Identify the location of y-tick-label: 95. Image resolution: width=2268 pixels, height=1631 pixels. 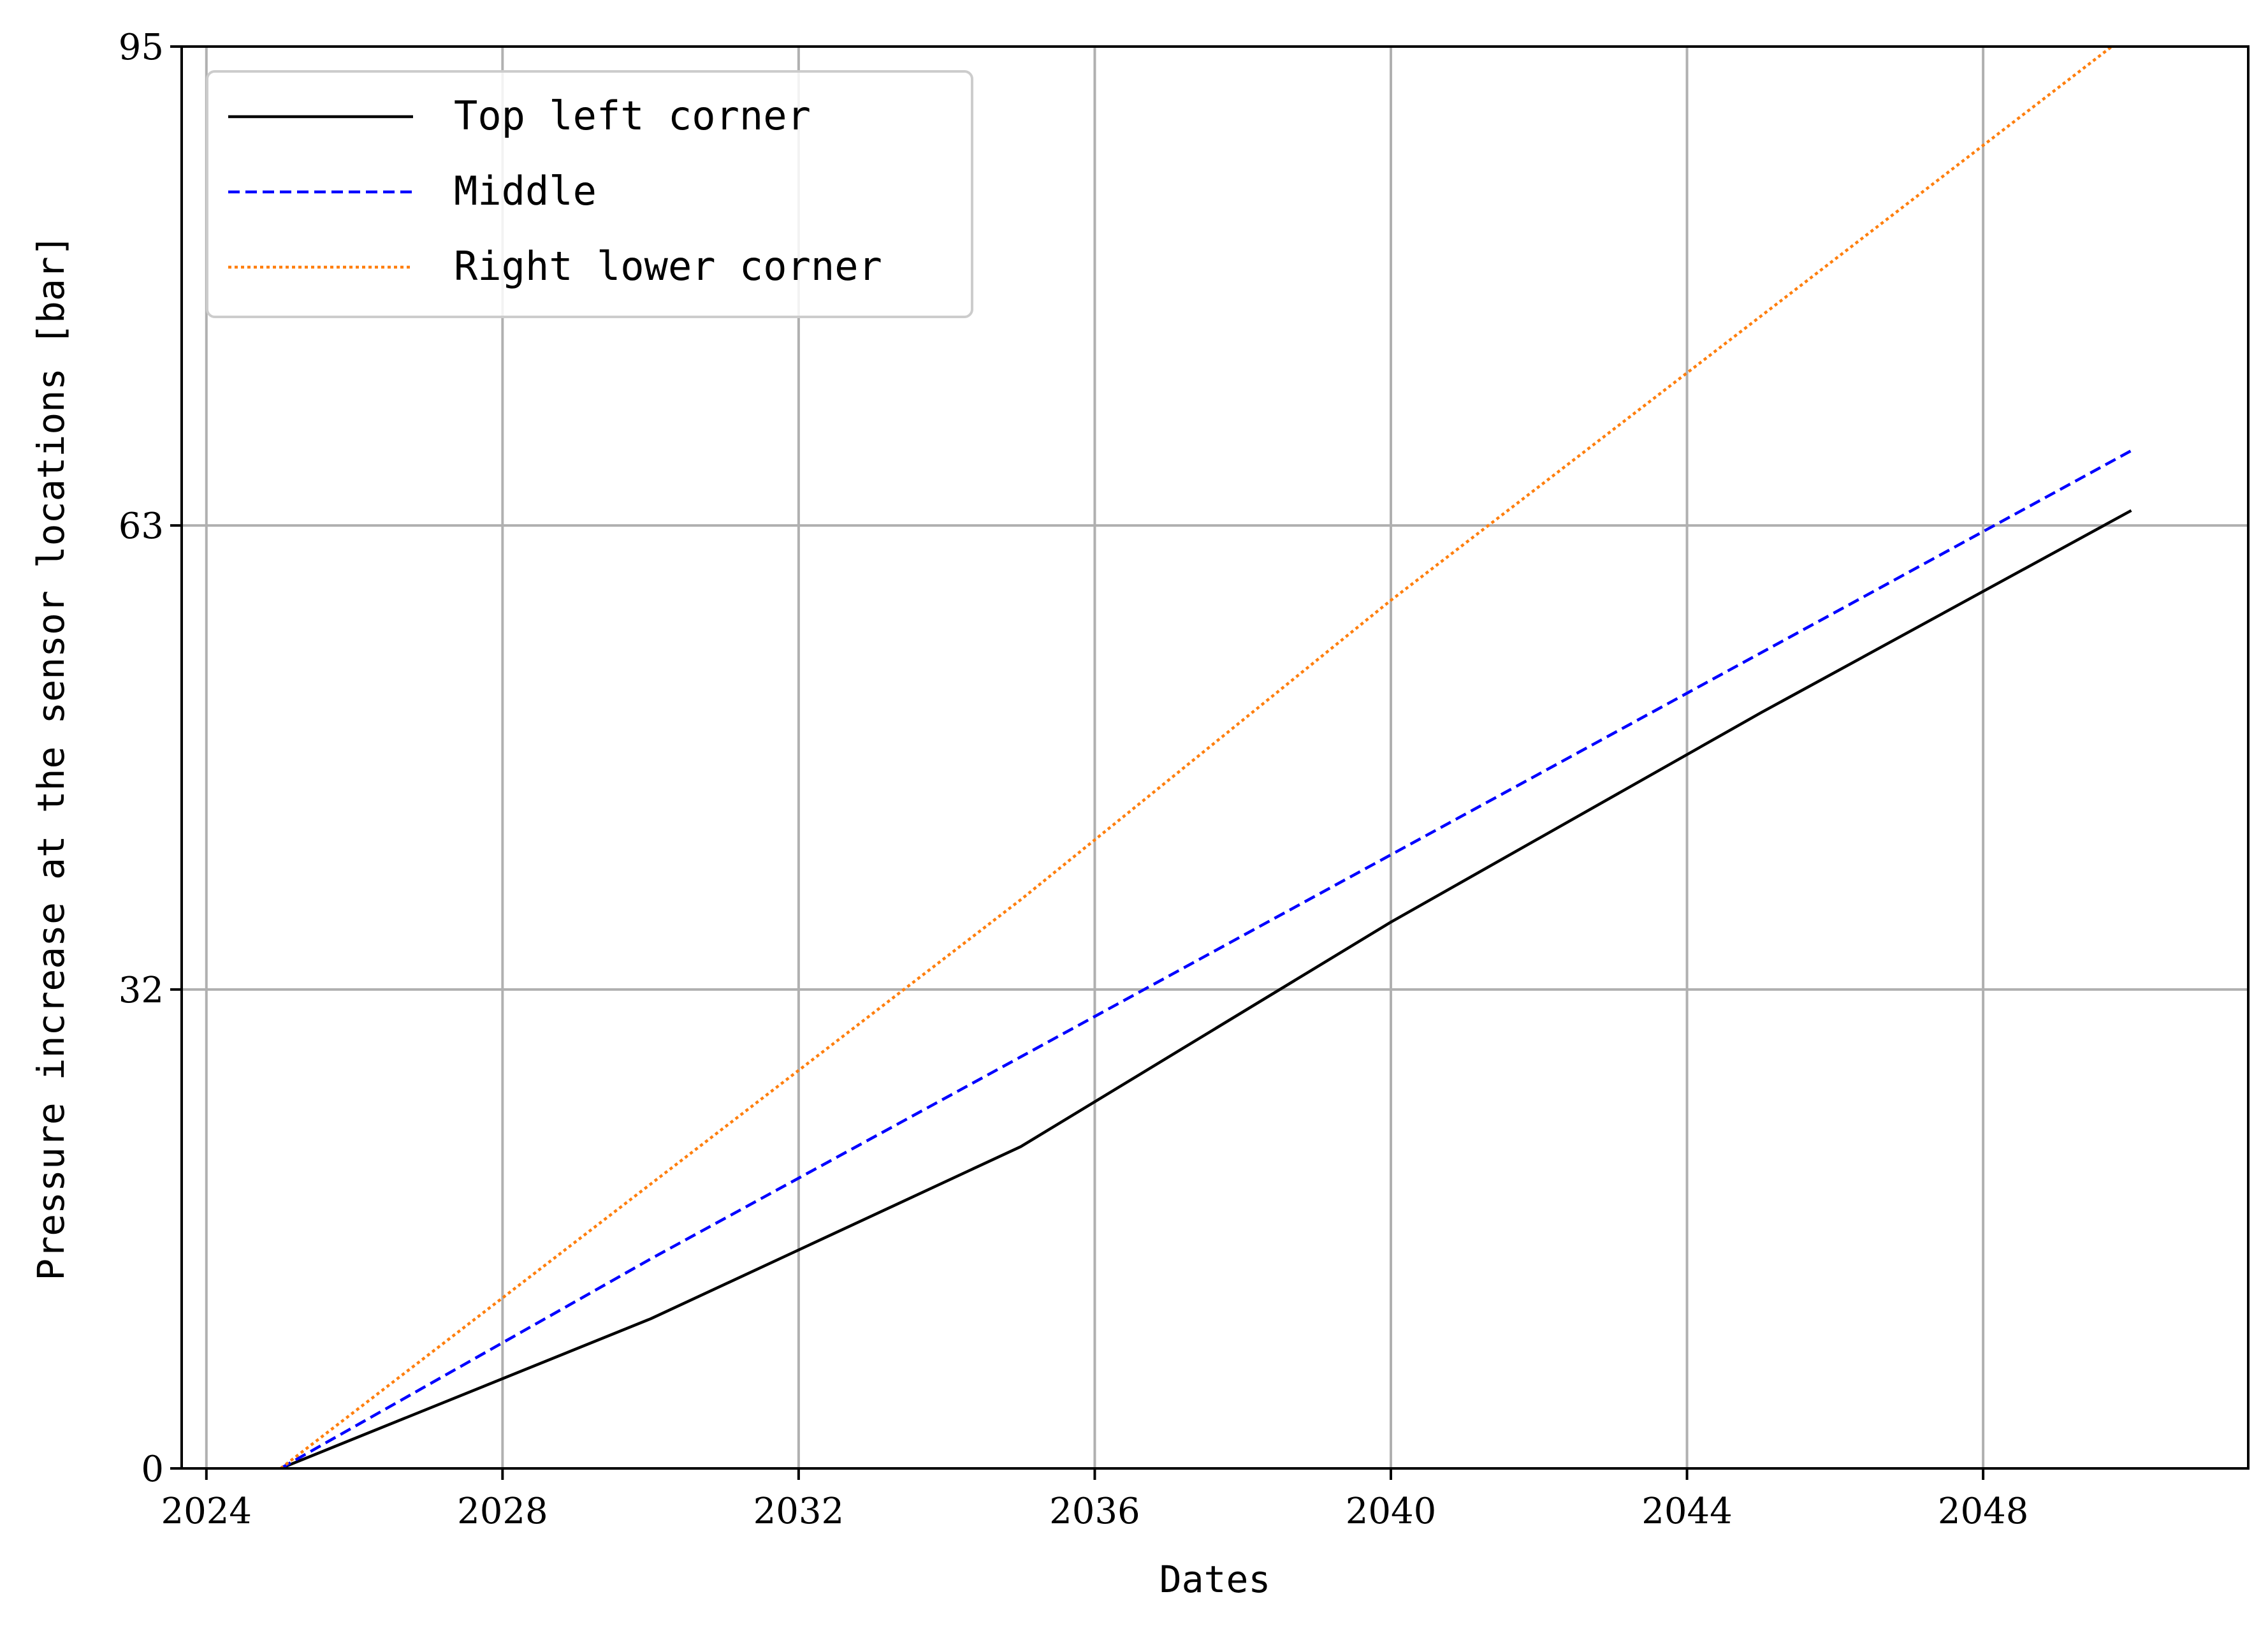
(141, 47).